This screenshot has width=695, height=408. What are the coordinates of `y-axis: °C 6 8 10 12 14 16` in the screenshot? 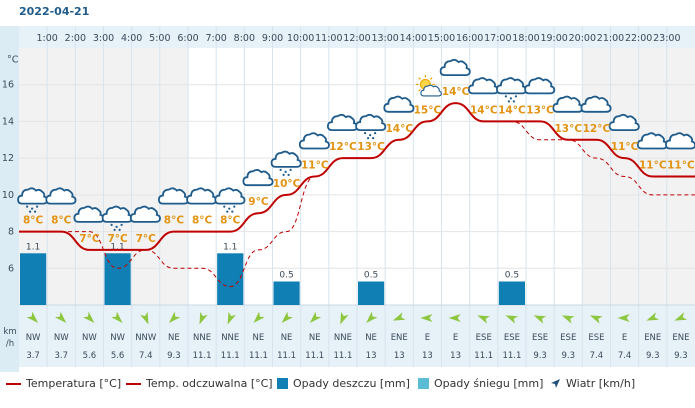 It's located at (10, 165).